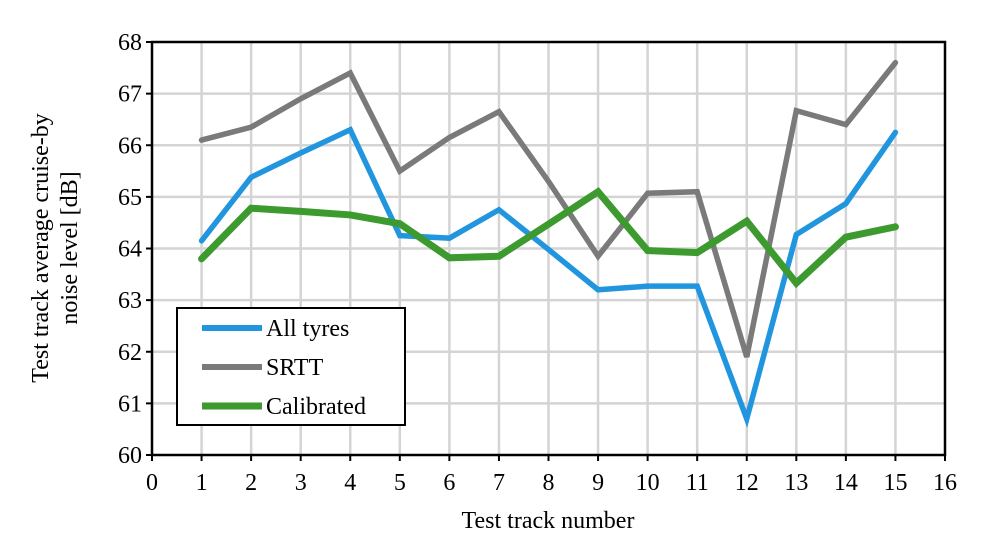 The height and width of the screenshot is (557, 1000). Describe the element at coordinates (152, 483) in the screenshot. I see `x-tick-label: 0` at that location.